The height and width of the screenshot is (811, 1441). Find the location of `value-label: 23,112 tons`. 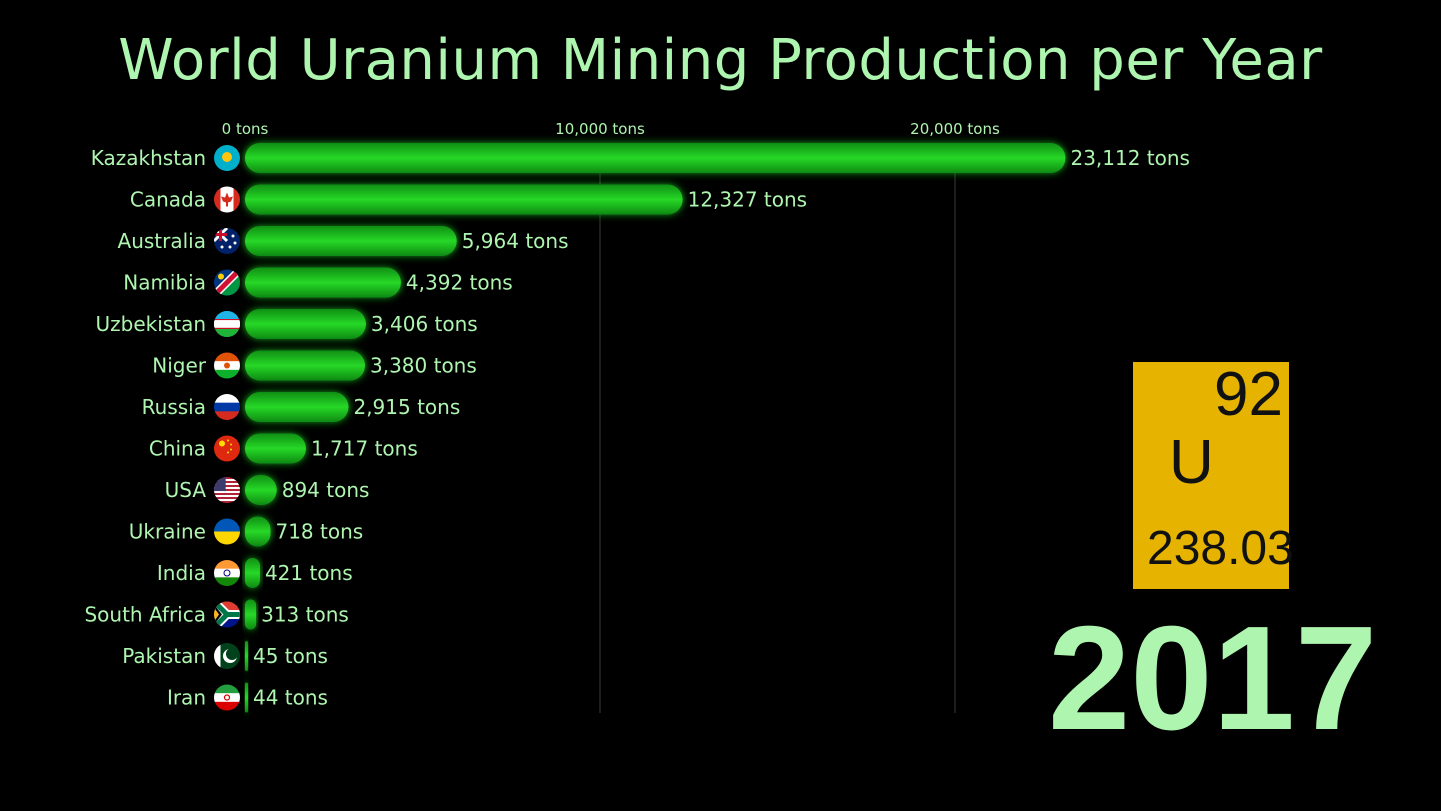

value-label: 23,112 tons is located at coordinates (1130, 158).